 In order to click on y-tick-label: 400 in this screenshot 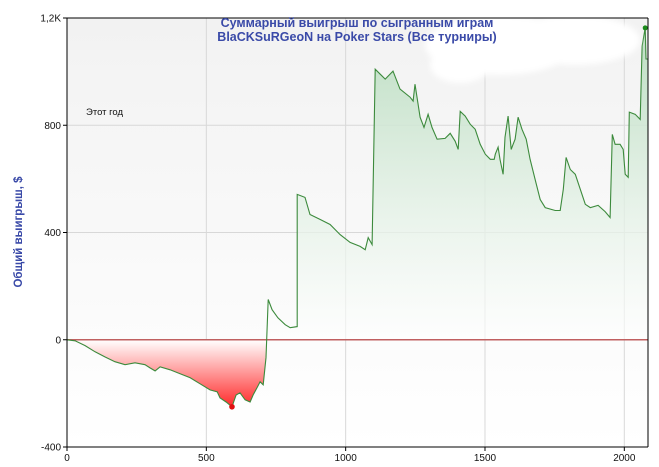, I will do `click(52, 233)`.